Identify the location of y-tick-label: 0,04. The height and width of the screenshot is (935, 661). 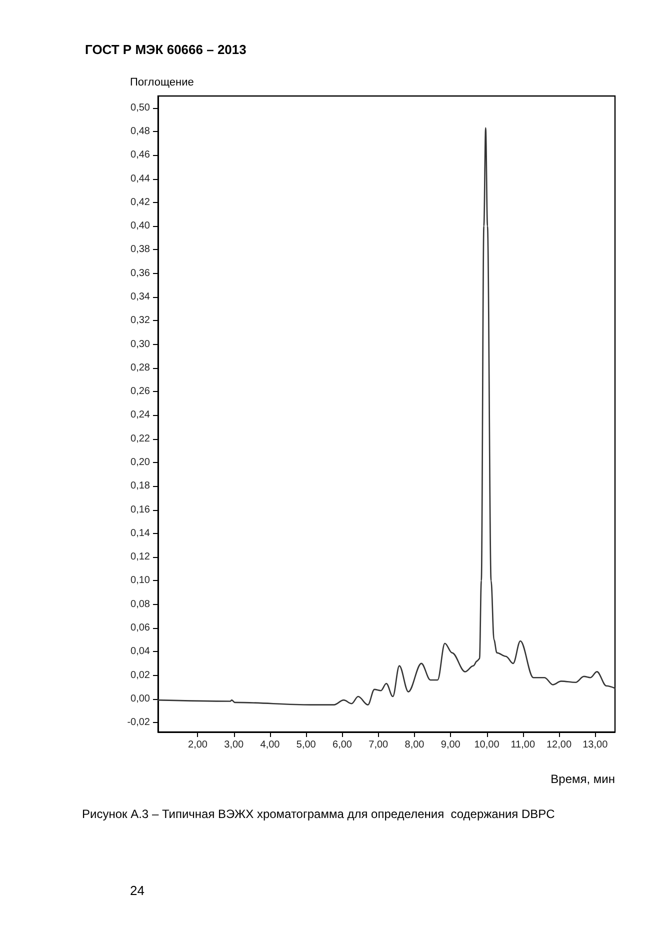
(140, 652).